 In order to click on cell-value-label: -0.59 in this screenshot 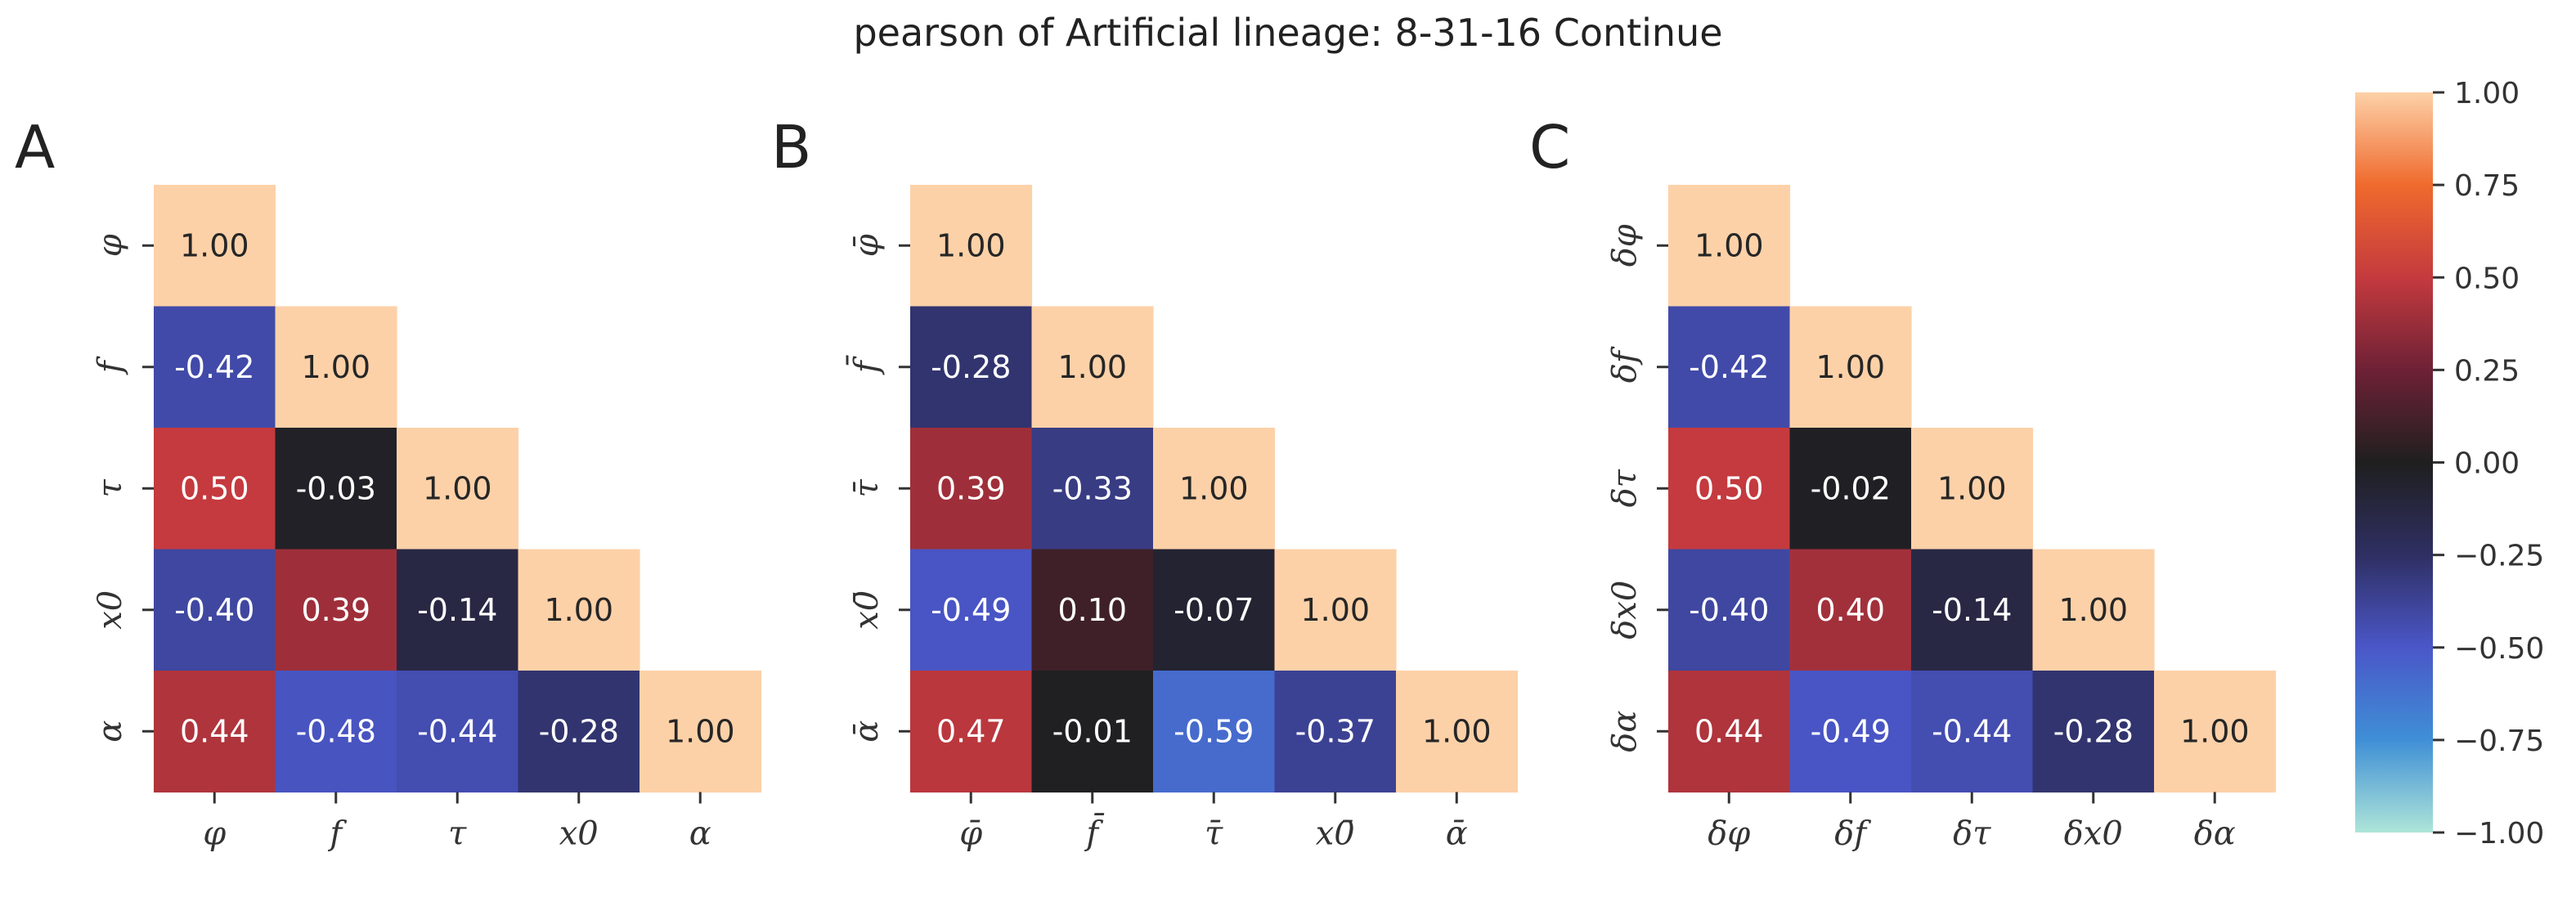, I will do `click(1214, 731)`.